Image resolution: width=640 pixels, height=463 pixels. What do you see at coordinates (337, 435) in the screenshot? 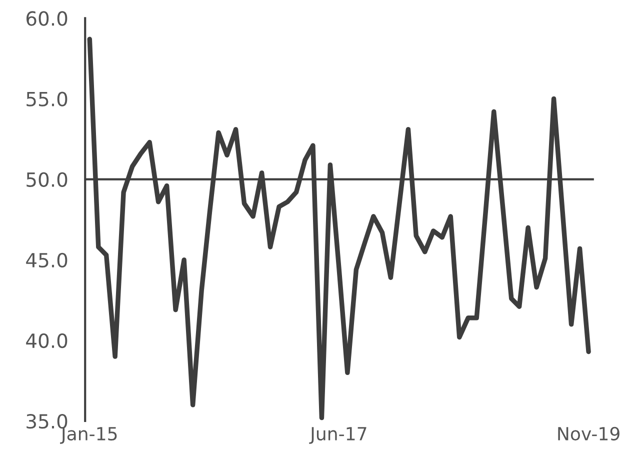
I see `x-tick-label: Jun-17` at bounding box center [337, 435].